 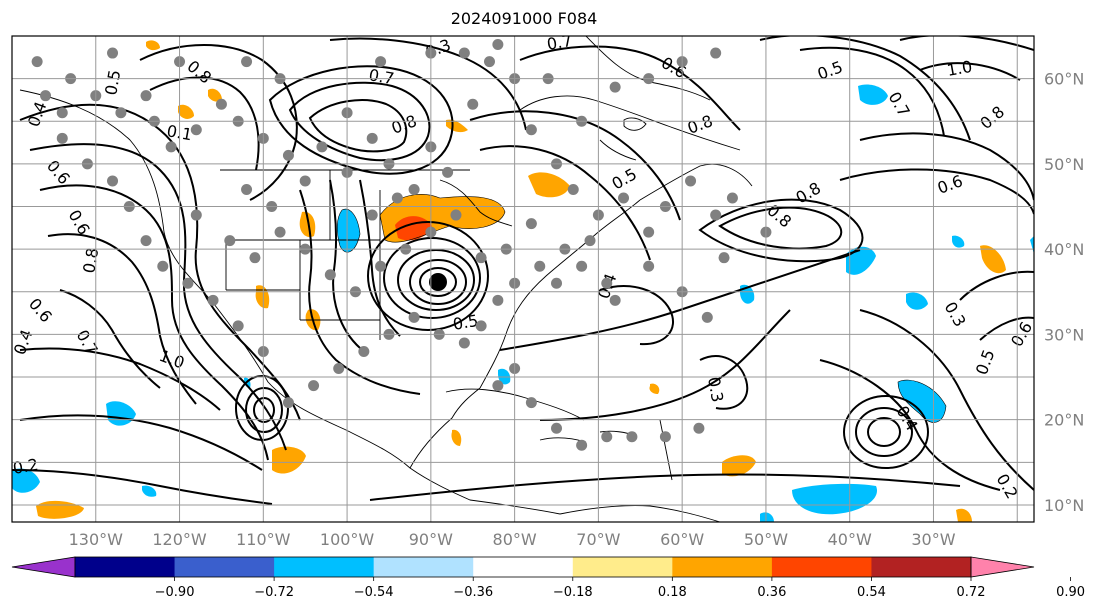 What do you see at coordinates (959, 68) in the screenshot?
I see `contour-label: 1.0` at bounding box center [959, 68].